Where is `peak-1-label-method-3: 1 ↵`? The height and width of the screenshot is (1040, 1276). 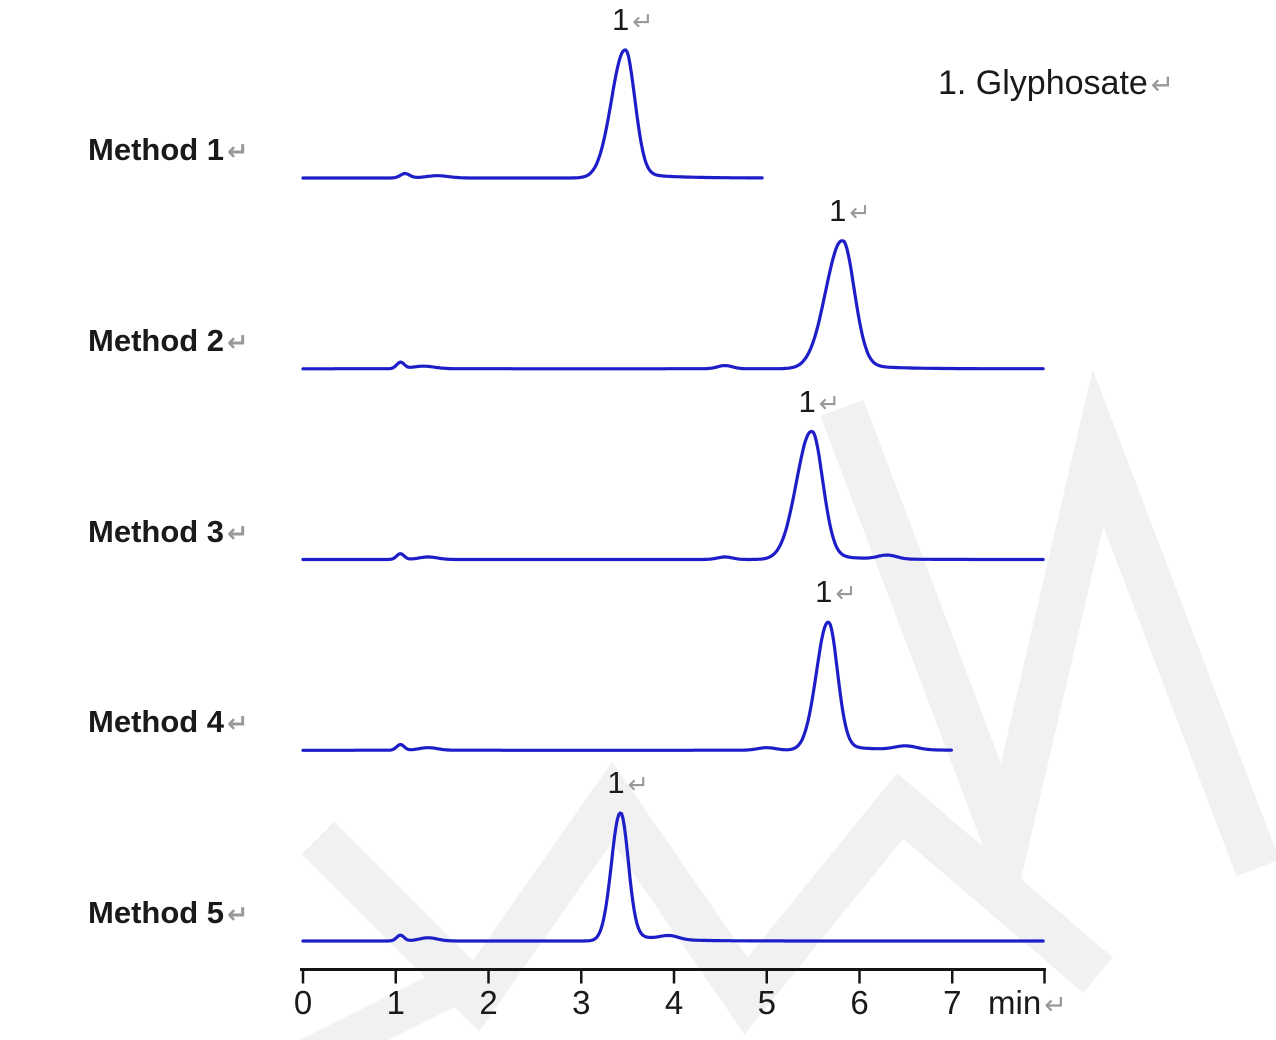 peak-1-label-method-3: 1 ↵ is located at coordinates (819, 401).